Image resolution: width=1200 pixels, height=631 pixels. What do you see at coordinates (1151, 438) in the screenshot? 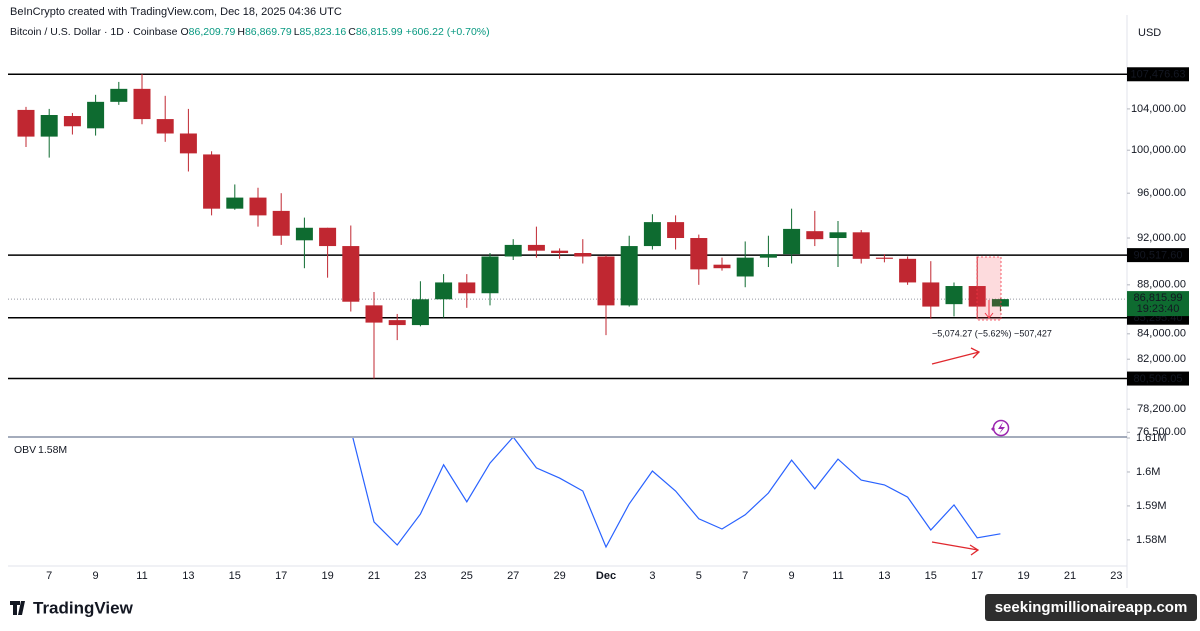
I see `y-tick-label: 1.61M` at bounding box center [1151, 438].